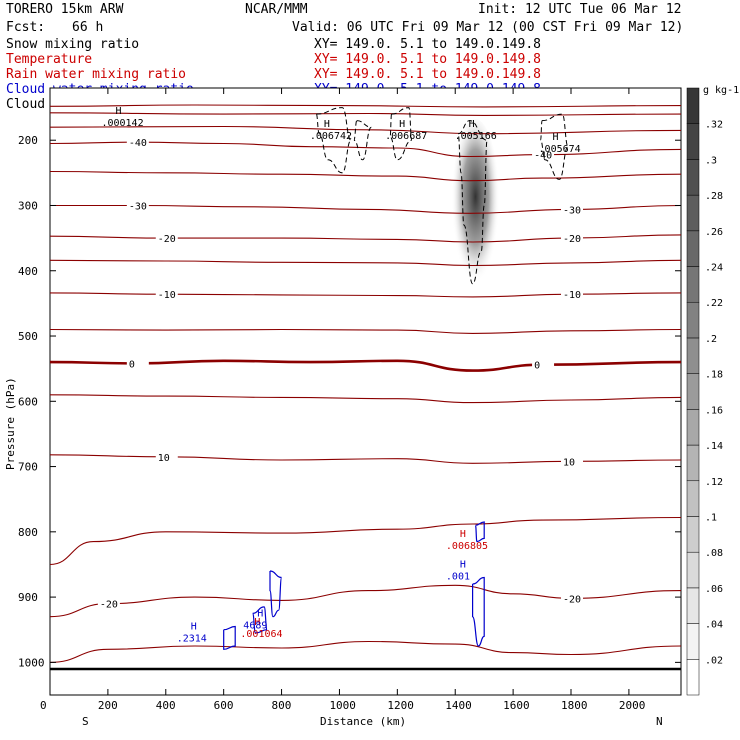 The width and height of the screenshot is (740, 740). I want to click on colorbar-tick-label: .22, so click(714, 303).